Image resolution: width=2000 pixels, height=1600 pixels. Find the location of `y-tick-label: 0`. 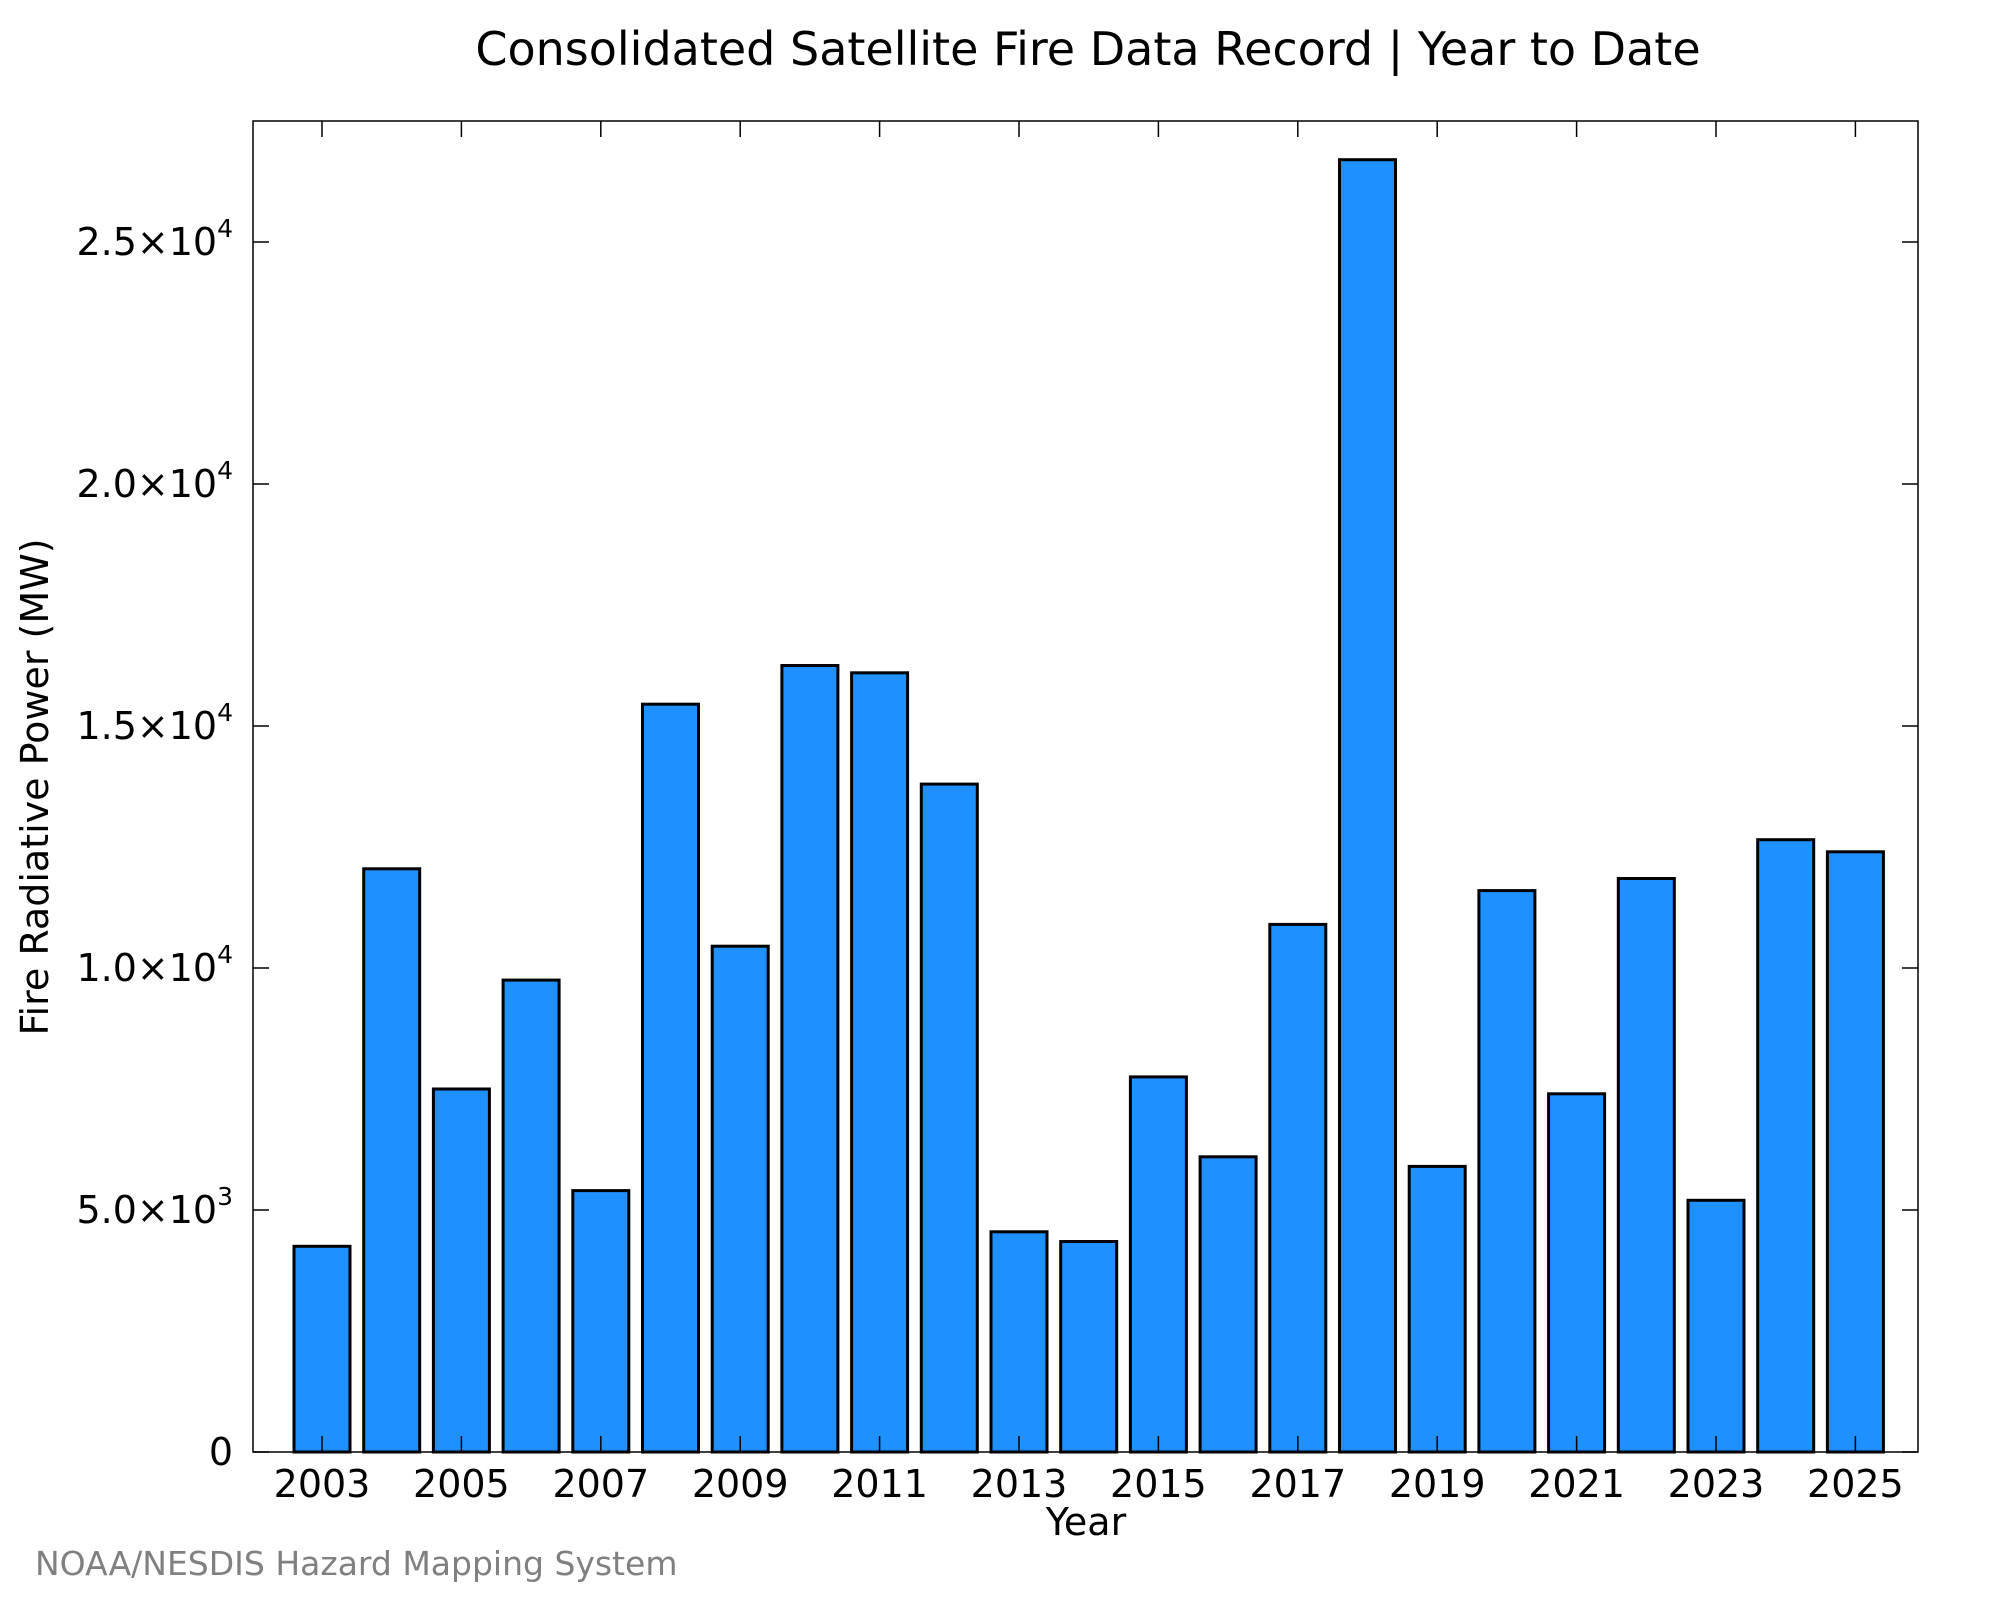

y-tick-label: 0 is located at coordinates (221, 1452).